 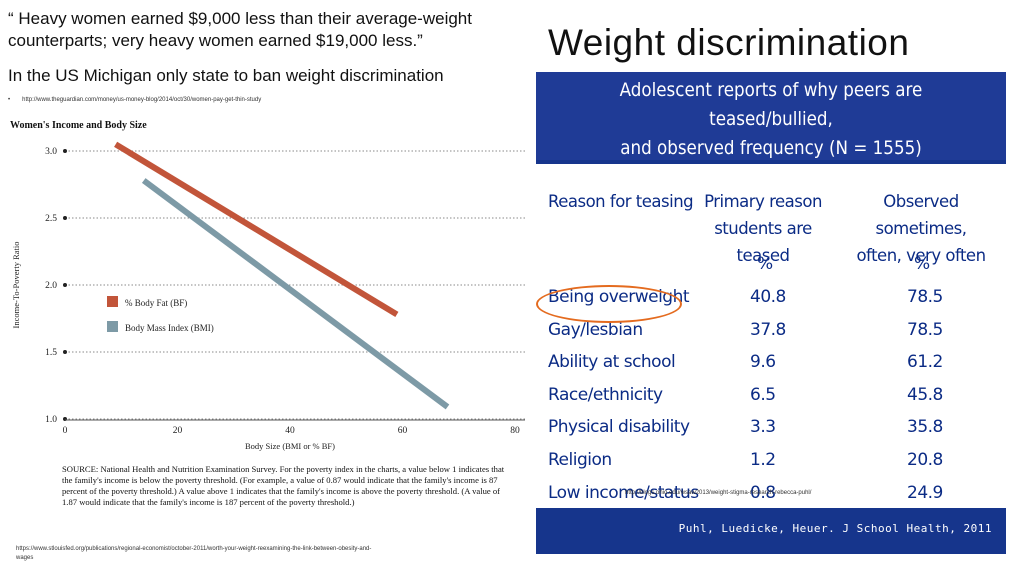 I want to click on col-observed-header-line1: Observed sometimes,, so click(x=921, y=215).